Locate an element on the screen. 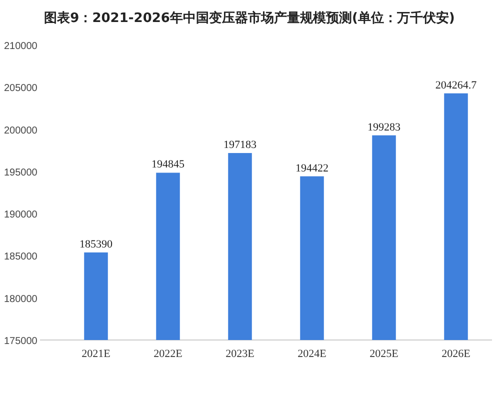 The image size is (499, 397). y-tick-label: 195000 is located at coordinates (21, 172).